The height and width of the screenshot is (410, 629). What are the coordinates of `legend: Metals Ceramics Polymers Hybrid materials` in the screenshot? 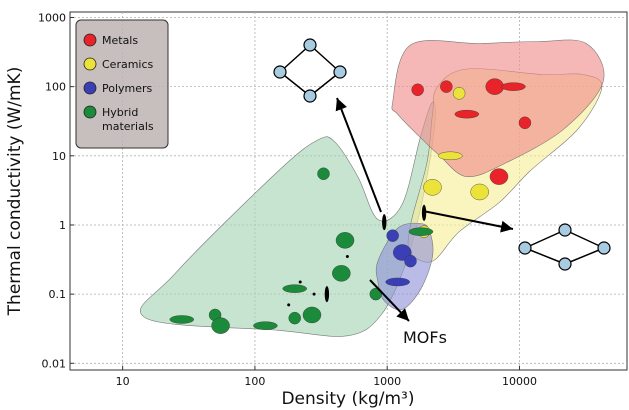 It's located at (122, 84).